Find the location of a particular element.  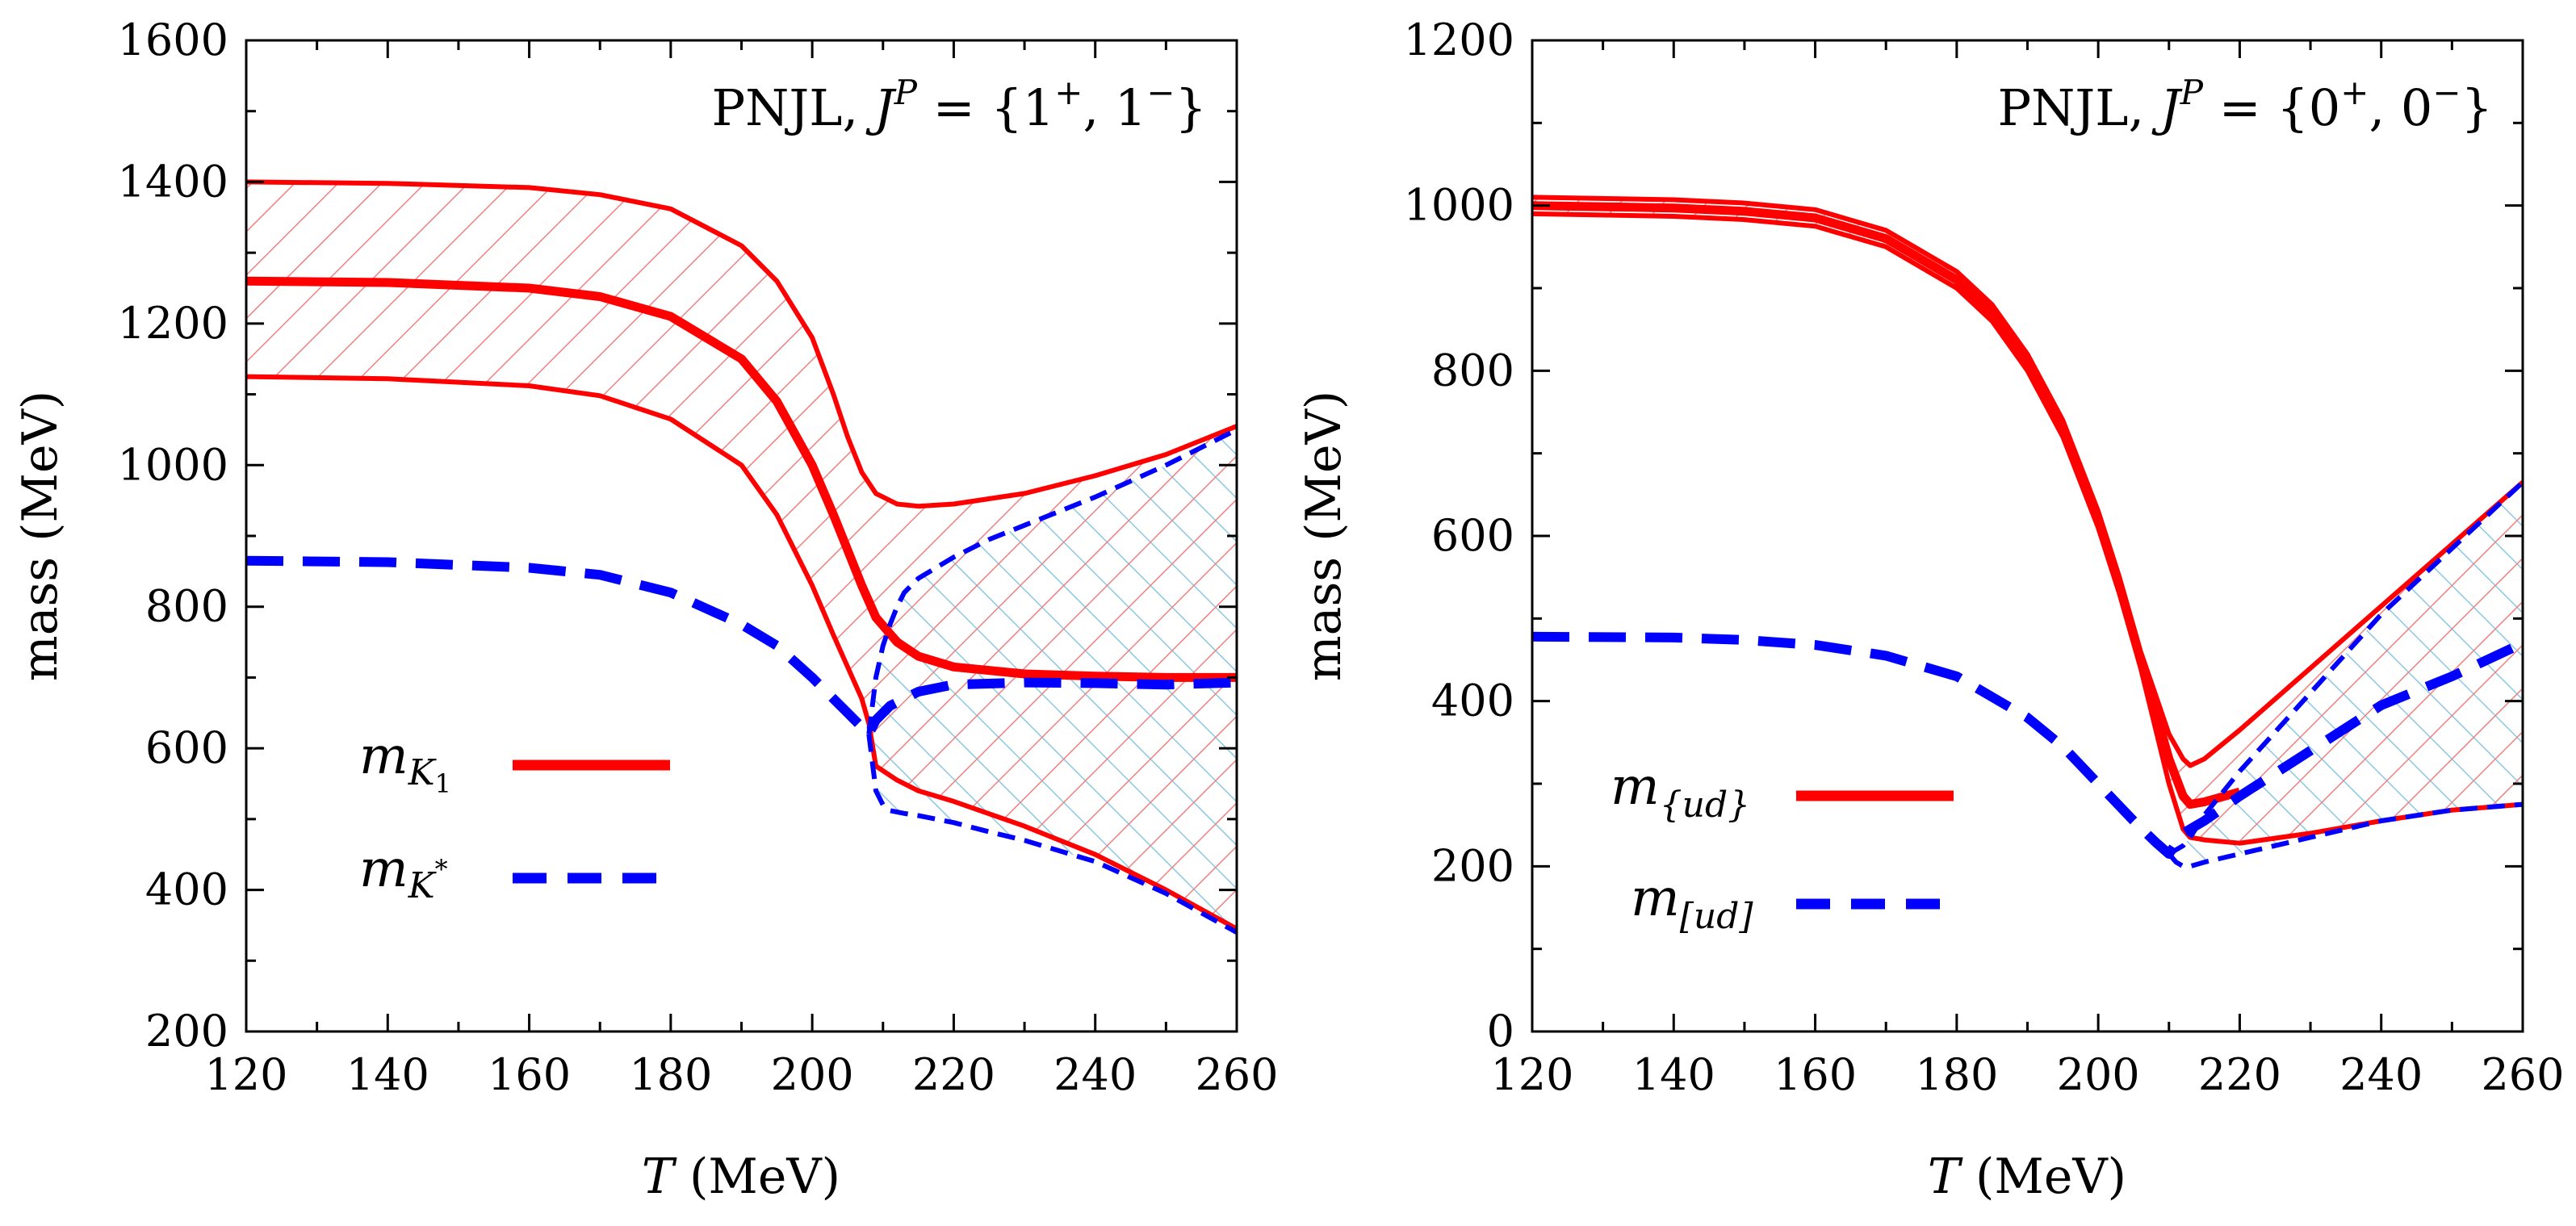

y-tick-labels: 200 400 600 800 1000 1200 1400 1600 is located at coordinates (173, 536).